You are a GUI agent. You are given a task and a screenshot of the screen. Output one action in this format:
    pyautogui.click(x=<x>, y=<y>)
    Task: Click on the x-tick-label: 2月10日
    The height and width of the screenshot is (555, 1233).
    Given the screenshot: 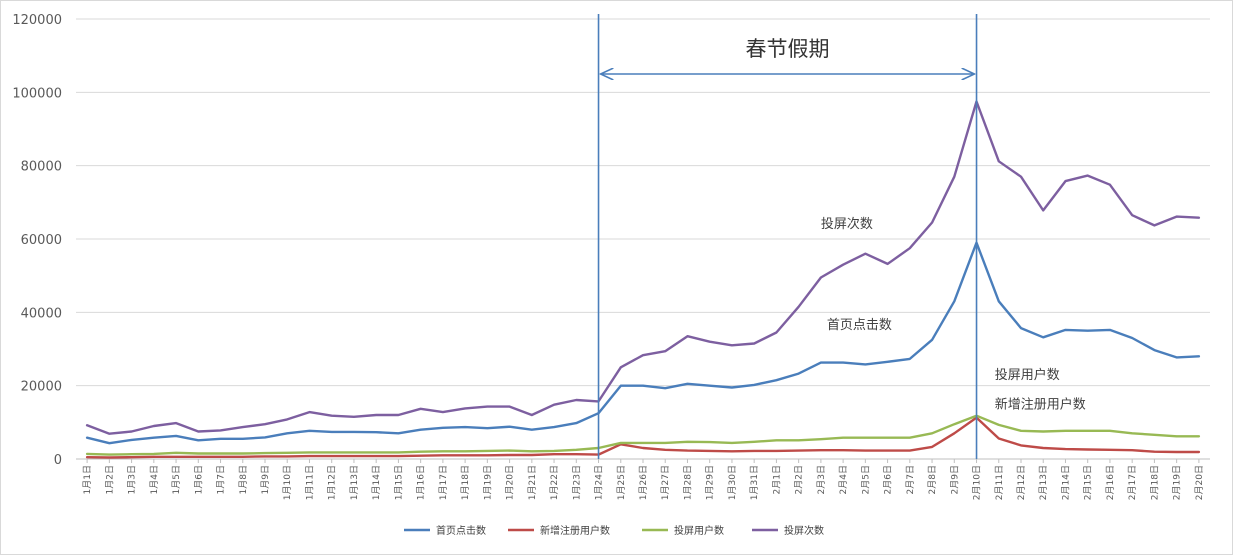 What is the action you would take?
    pyautogui.click(x=977, y=482)
    